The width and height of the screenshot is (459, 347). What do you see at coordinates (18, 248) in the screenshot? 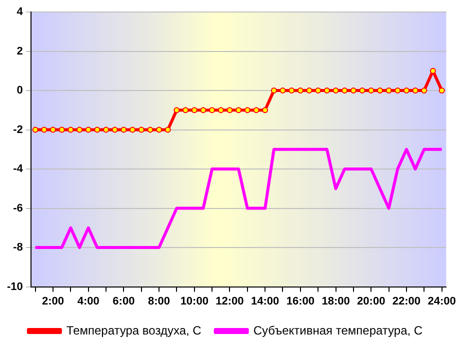
I see `y-tick-label: -8` at bounding box center [18, 248].